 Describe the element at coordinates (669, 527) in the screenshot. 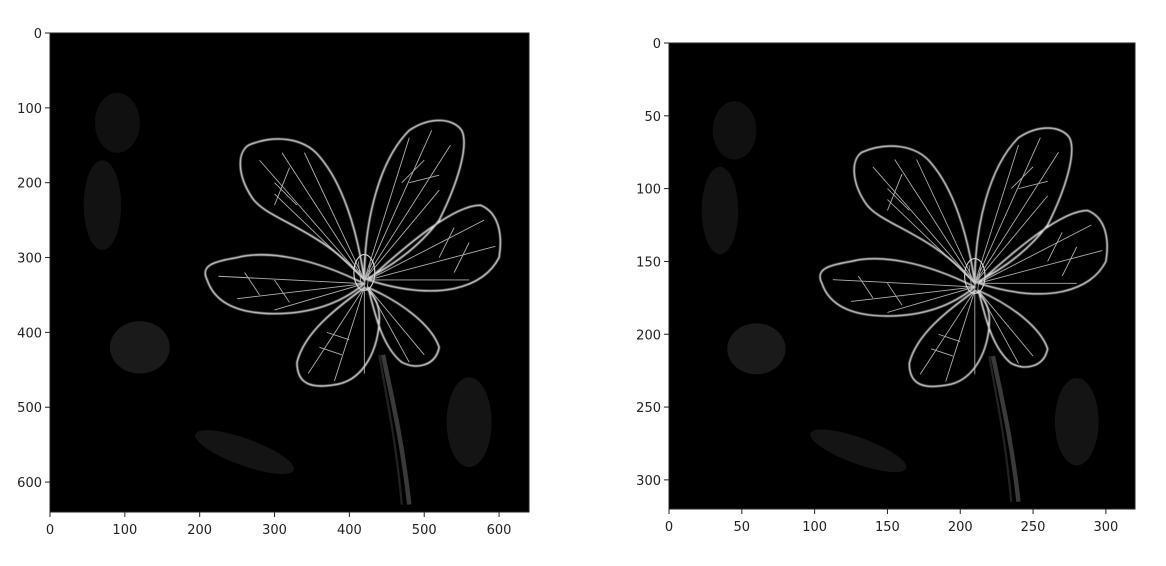

I see `right-x-tick-label: 0` at that location.